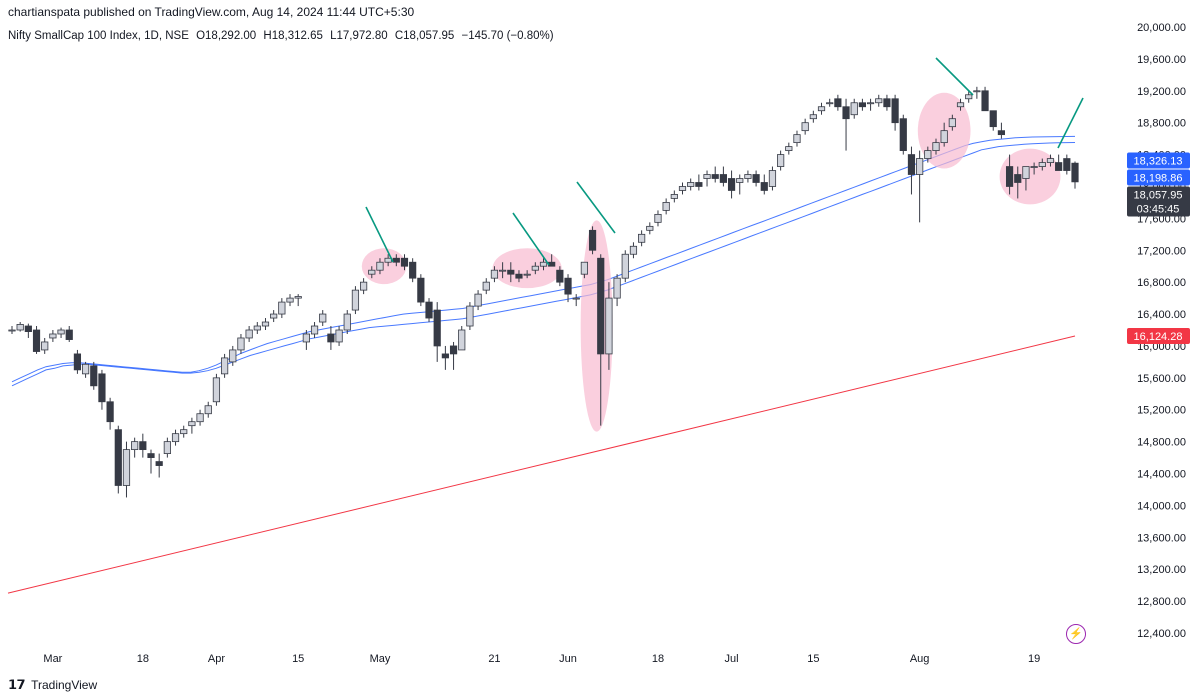 This screenshot has height=700, width=1200. I want to click on y-tick-label: 17,200.00, so click(1161, 251).